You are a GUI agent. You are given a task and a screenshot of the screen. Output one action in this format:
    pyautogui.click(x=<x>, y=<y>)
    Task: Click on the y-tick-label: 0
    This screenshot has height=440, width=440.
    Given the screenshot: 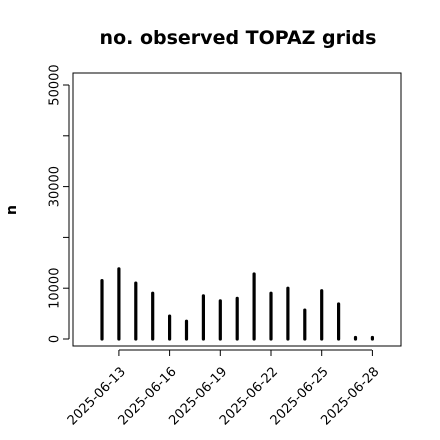 What is the action you would take?
    pyautogui.click(x=55, y=339)
    